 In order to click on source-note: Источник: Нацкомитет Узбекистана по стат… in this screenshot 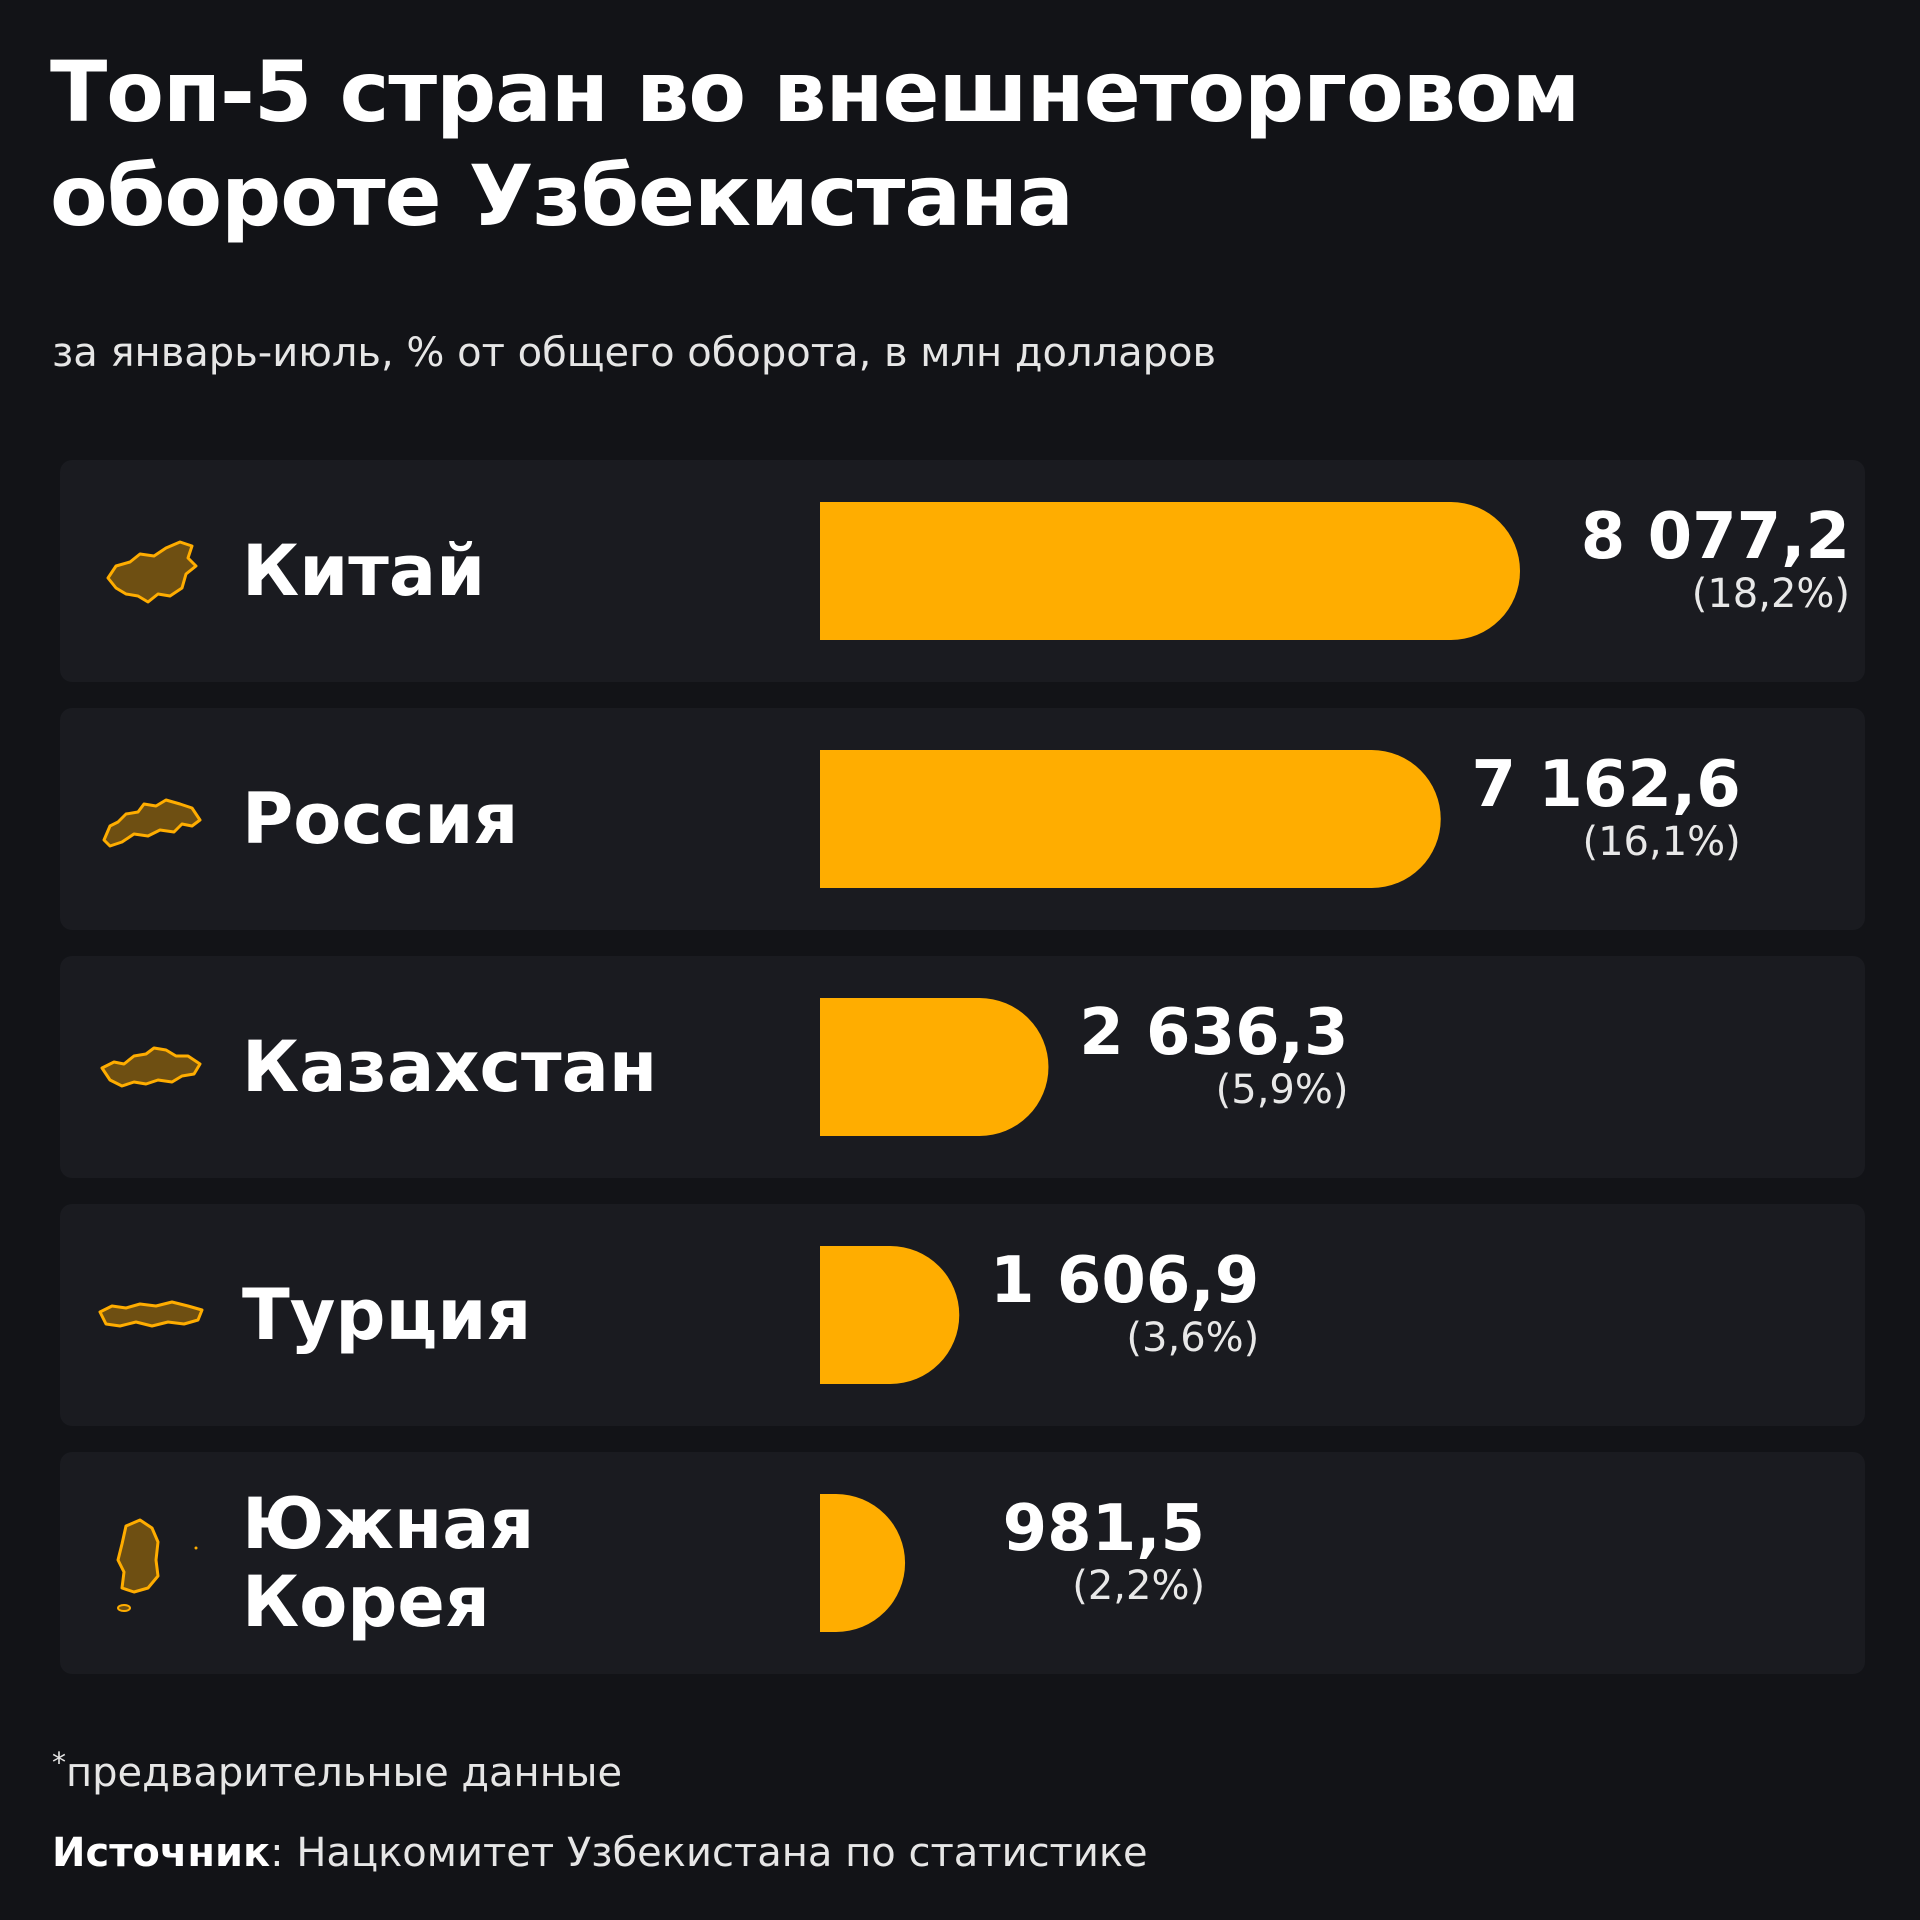, I will do `click(600, 1853)`.